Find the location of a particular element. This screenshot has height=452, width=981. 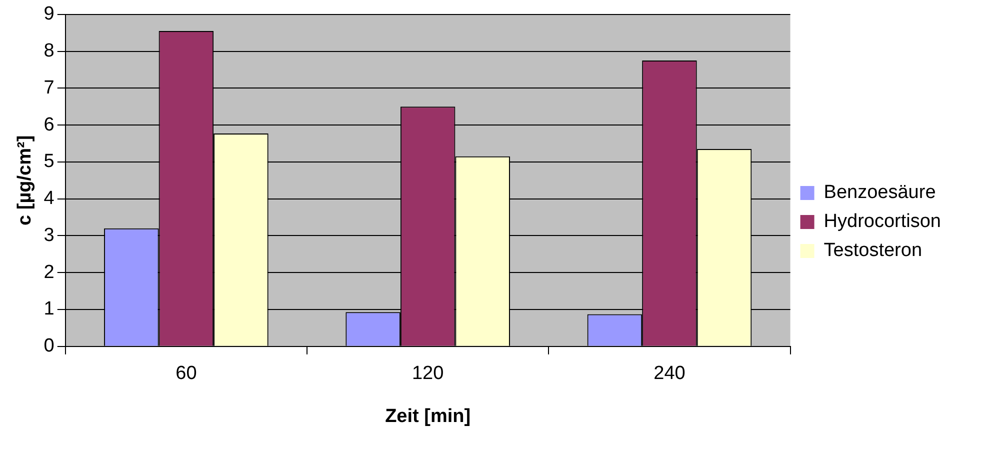

x-tick-label: 60 is located at coordinates (186, 373).